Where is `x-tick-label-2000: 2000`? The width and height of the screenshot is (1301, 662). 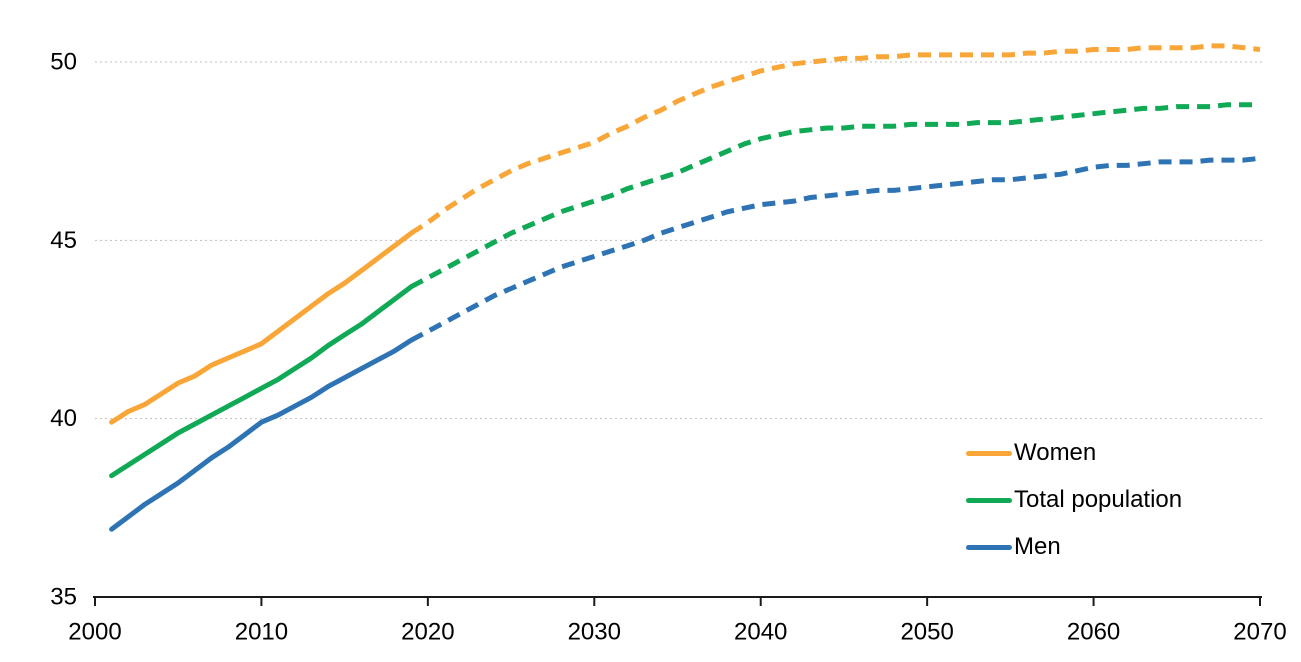 x-tick-label-2000: 2000 is located at coordinates (94, 632).